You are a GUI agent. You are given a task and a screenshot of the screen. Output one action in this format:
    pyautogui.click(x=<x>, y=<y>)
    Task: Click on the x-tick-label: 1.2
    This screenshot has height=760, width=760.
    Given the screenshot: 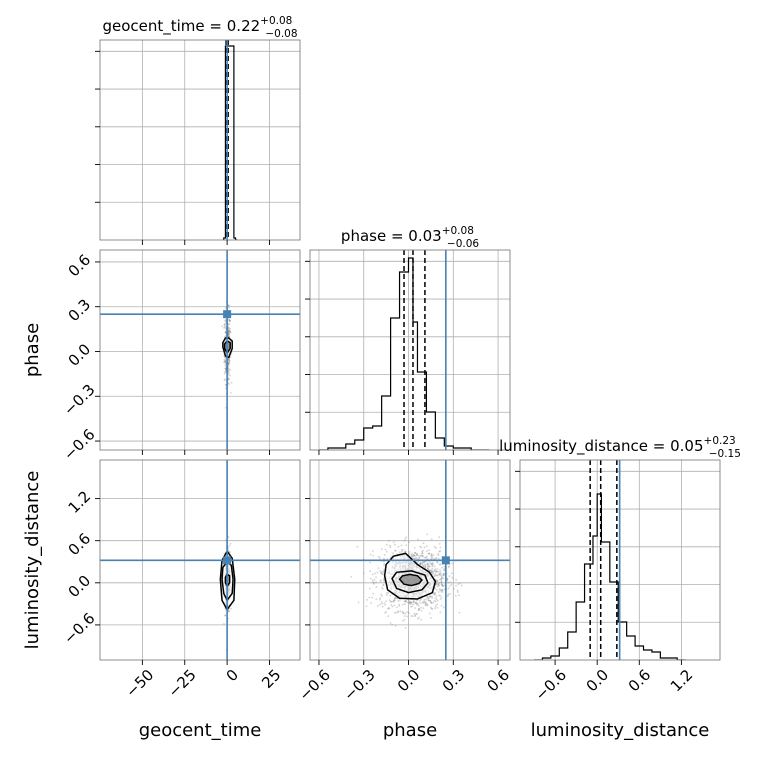 What is the action you would take?
    pyautogui.click(x=682, y=681)
    